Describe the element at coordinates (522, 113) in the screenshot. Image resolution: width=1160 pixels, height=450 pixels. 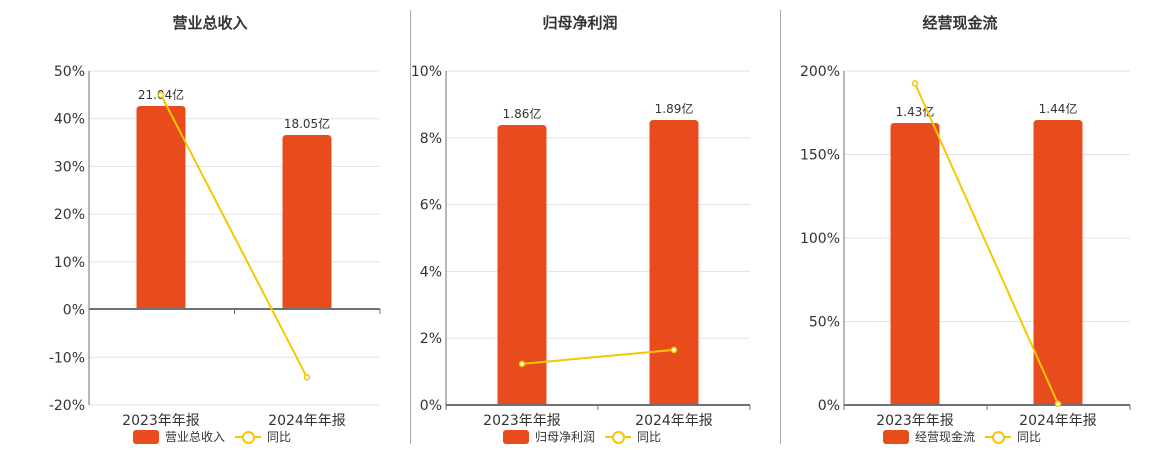
I see `bar-value-label: 1.86亿` at that location.